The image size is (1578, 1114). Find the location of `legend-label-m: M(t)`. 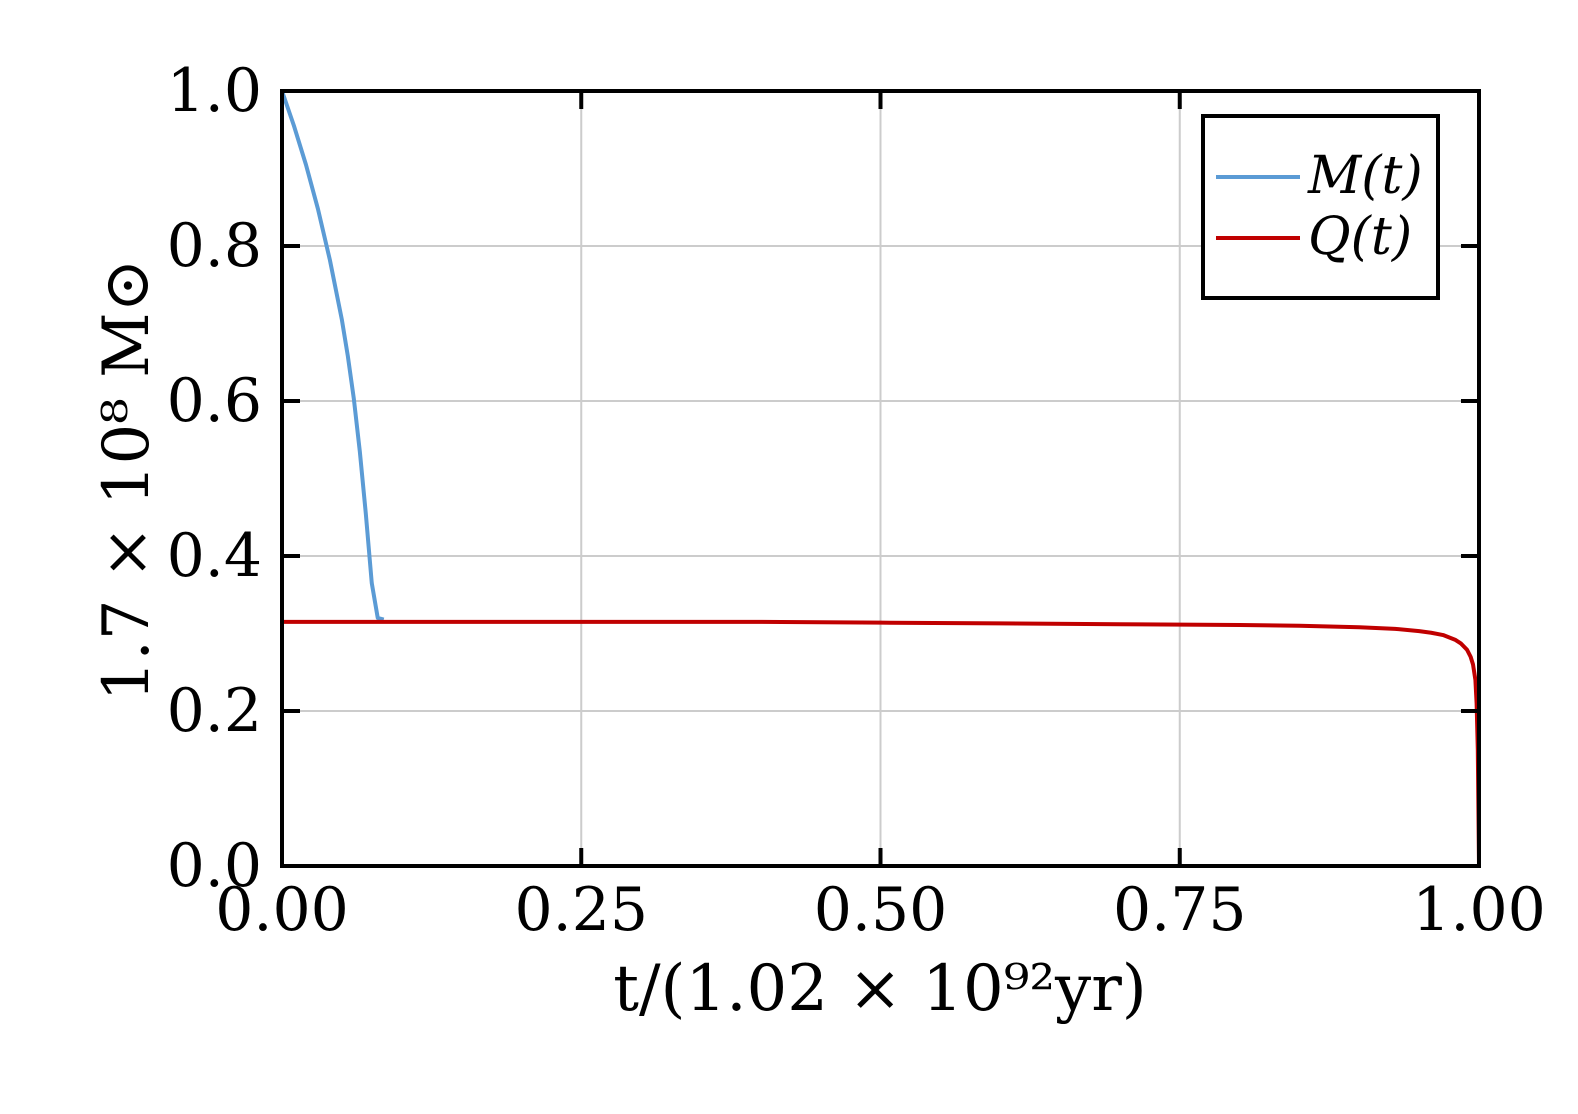

legend-label-m: M(t) is located at coordinates (1365, 176).